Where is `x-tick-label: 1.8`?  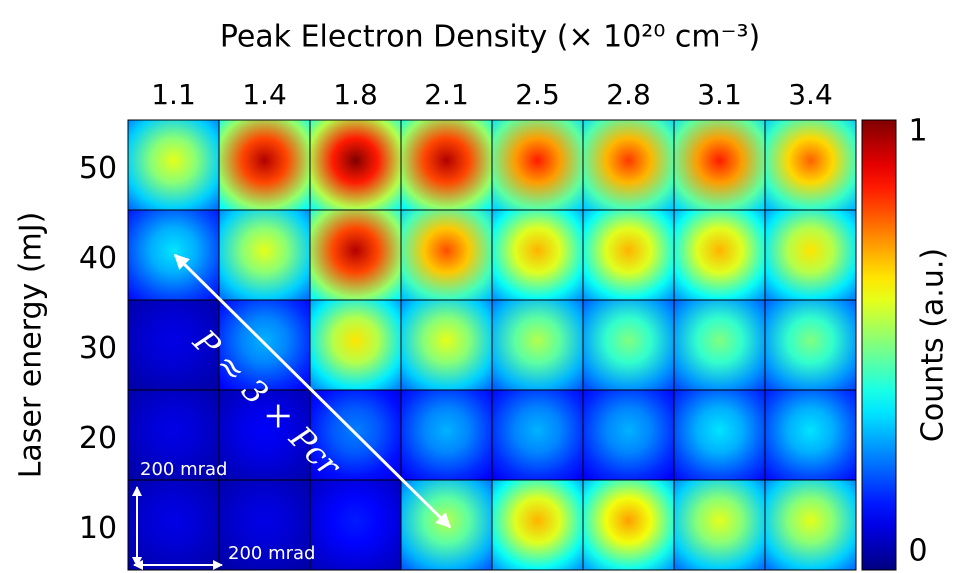
x-tick-label: 1.8 is located at coordinates (355, 94).